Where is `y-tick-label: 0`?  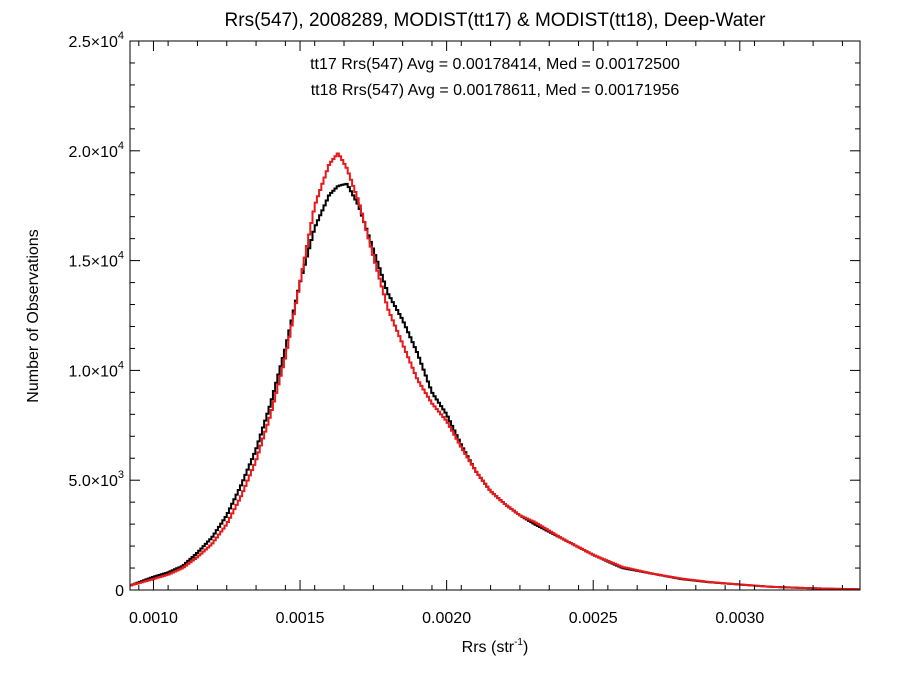
y-tick-label: 0 is located at coordinates (119, 591).